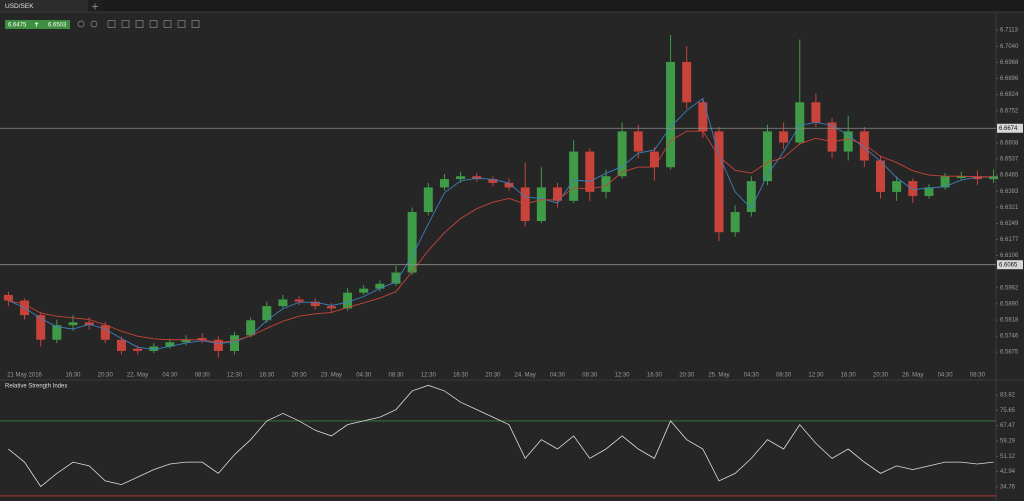 Image resolution: width=1024 pixels, height=501 pixels. What do you see at coordinates (1009, 95) in the screenshot?
I see `y-tick-label: 6.6824` at bounding box center [1009, 95].